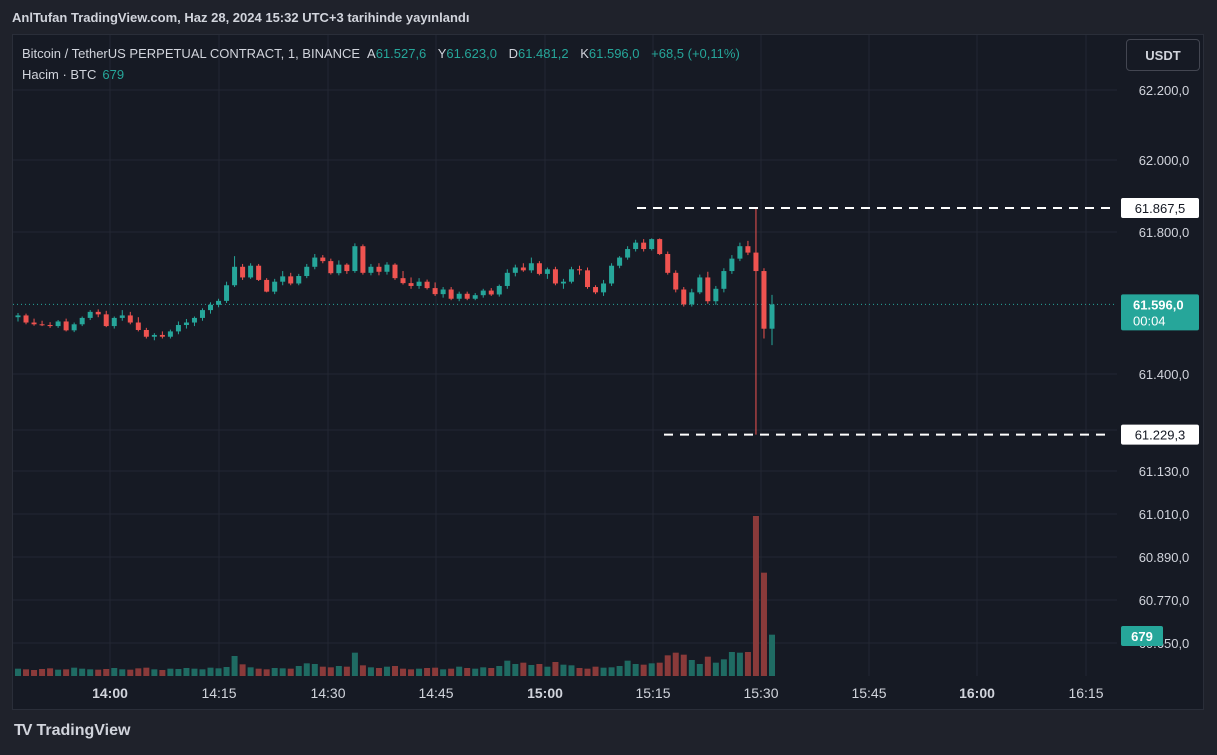 The height and width of the screenshot is (755, 1217). I want to click on x-tick-label: 14:30, so click(327, 693).